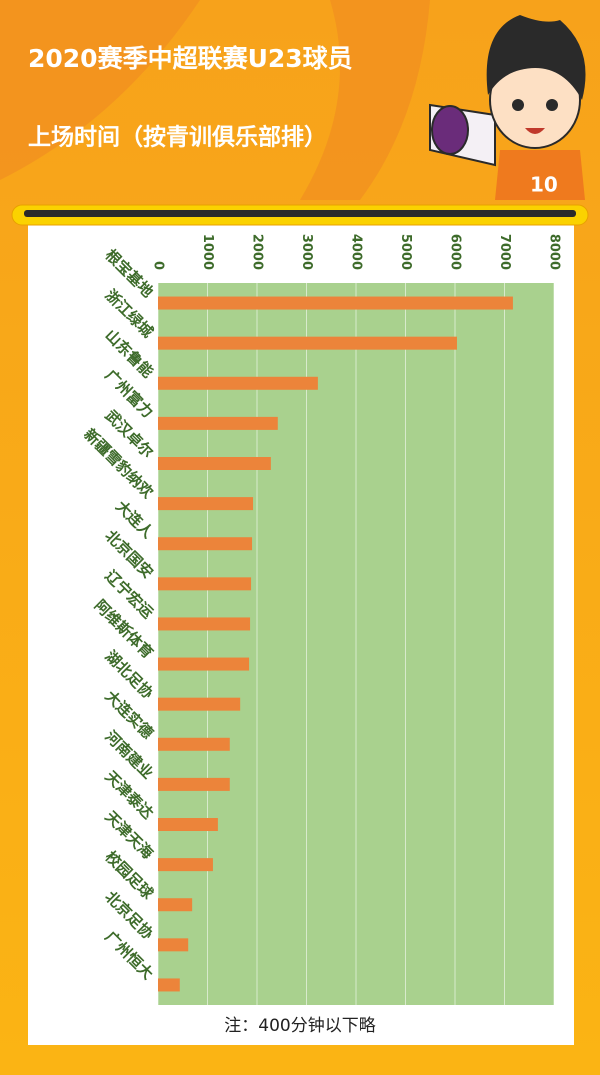 The width and height of the screenshot is (600, 1075). I want to click on chart-title: 2020赛季中超联赛U23球员, so click(190, 58).